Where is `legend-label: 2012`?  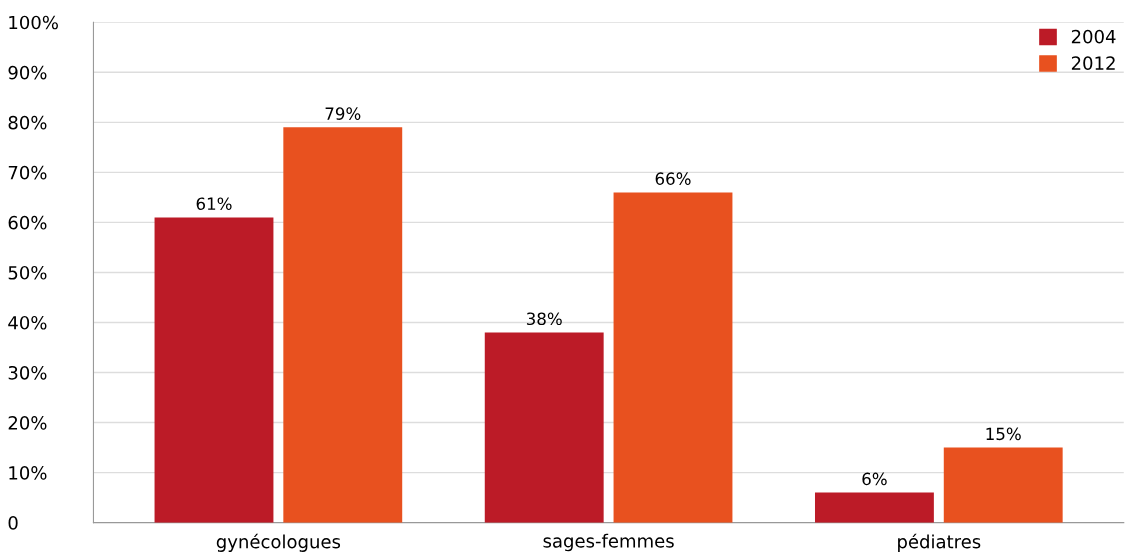
legend-label: 2012 is located at coordinates (1093, 63).